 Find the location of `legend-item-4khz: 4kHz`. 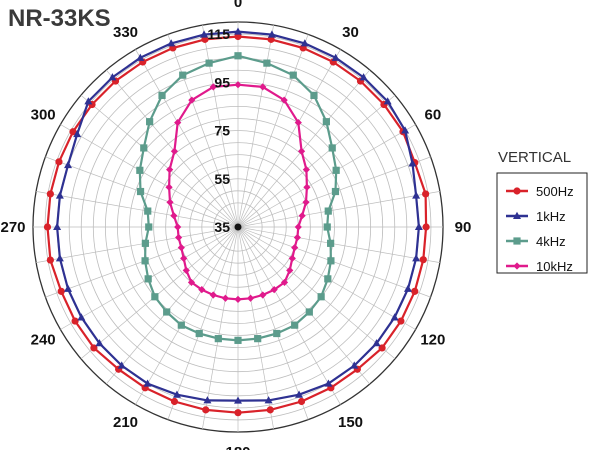

legend-item-4khz: 4kHz is located at coordinates (536, 241).